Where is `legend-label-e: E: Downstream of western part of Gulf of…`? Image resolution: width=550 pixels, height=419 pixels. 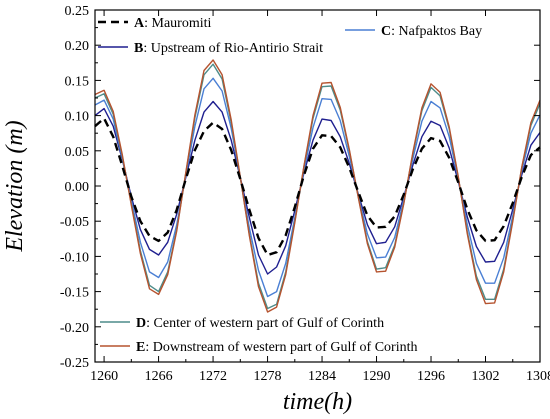
legend-label-e: E: Downstream of western part of Gulf of… is located at coordinates (277, 347).